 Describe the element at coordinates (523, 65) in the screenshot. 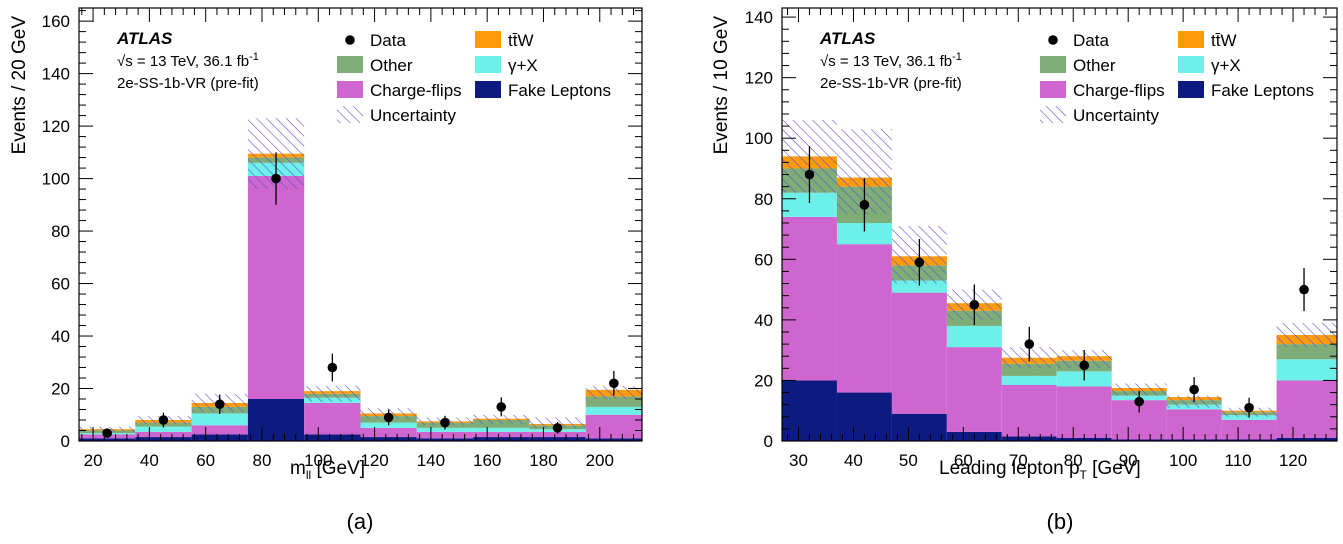

I see `legend-gammax-label: γ+X` at that location.